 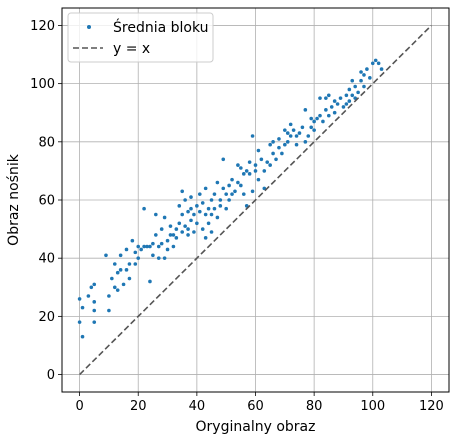 What do you see at coordinates (131, 49) in the screenshot?
I see `legend-label-line: y = x` at bounding box center [131, 49].